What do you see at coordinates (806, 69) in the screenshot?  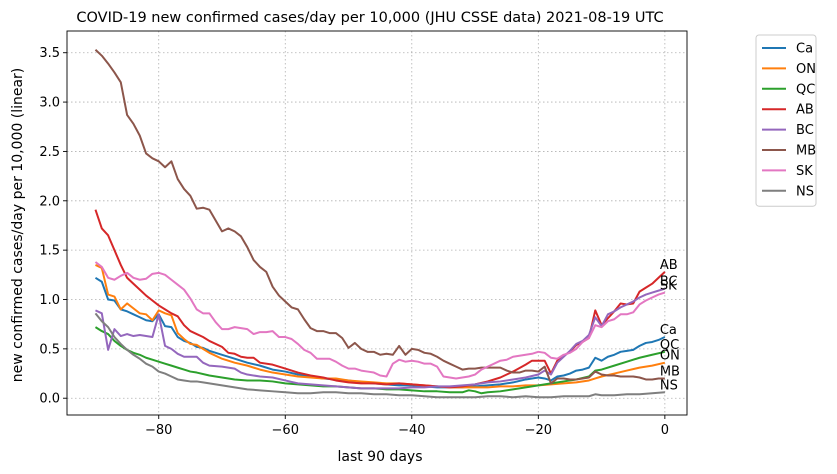 I see `legend-label-on: ON` at bounding box center [806, 69].